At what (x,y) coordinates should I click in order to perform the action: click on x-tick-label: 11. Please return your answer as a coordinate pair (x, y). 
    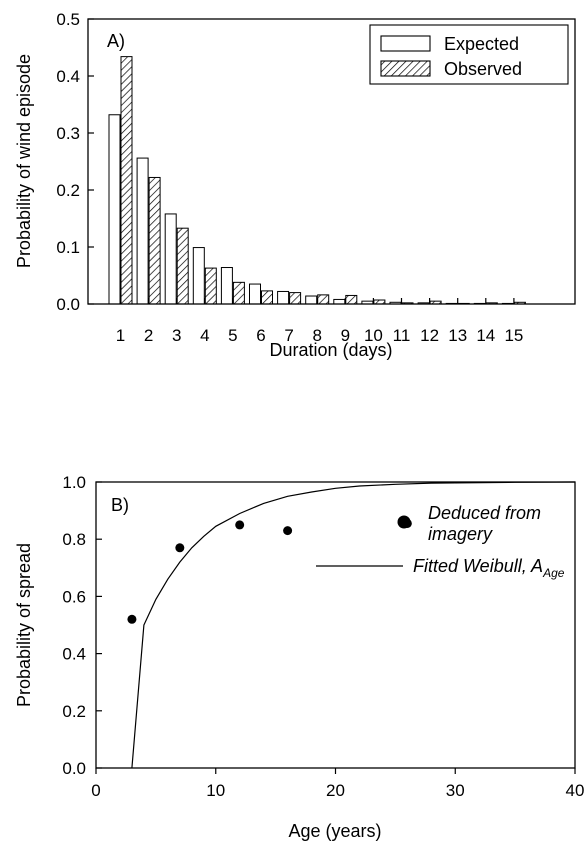
    Looking at the image, I should click on (402, 335).